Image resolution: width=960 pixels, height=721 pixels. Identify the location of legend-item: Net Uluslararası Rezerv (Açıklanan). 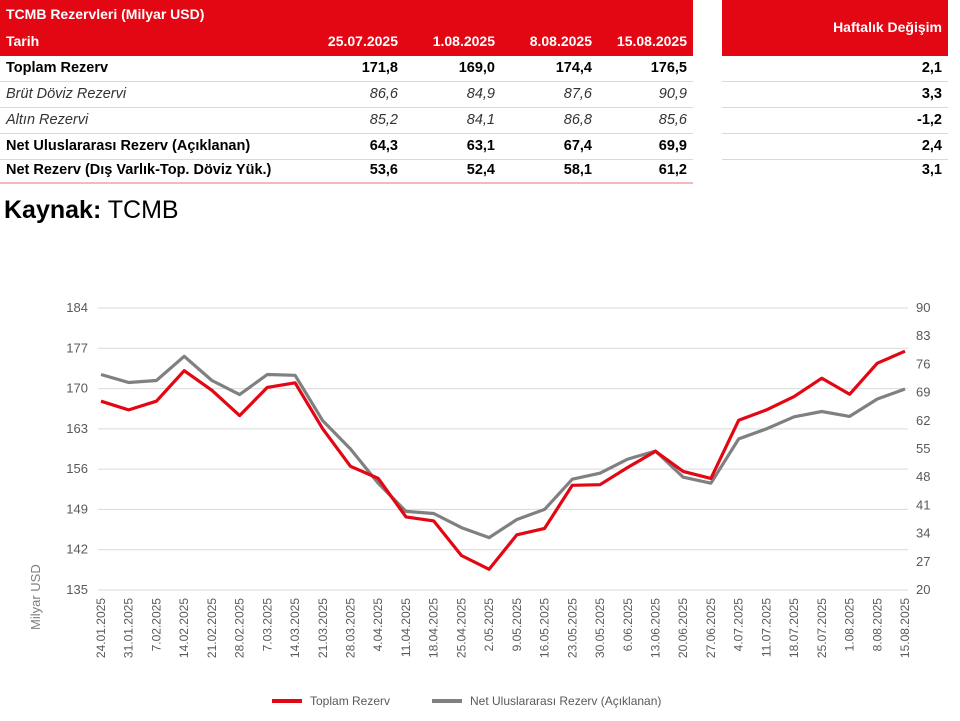
(546, 701).